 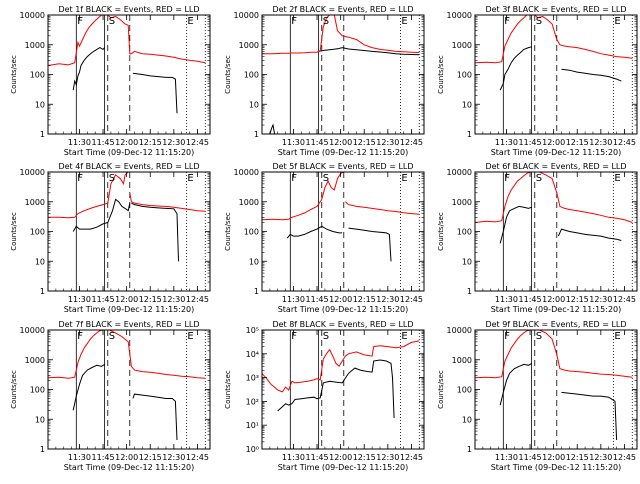 What do you see at coordinates (252, 330) in the screenshot?
I see `y-tick-label: 10⁵` at bounding box center [252, 330].